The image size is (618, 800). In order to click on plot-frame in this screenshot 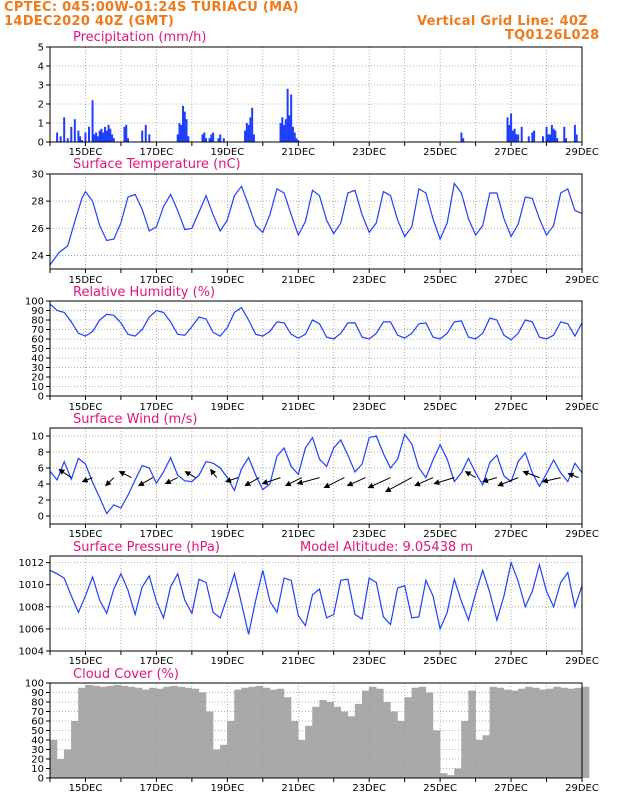, I will do `click(316, 603)`.